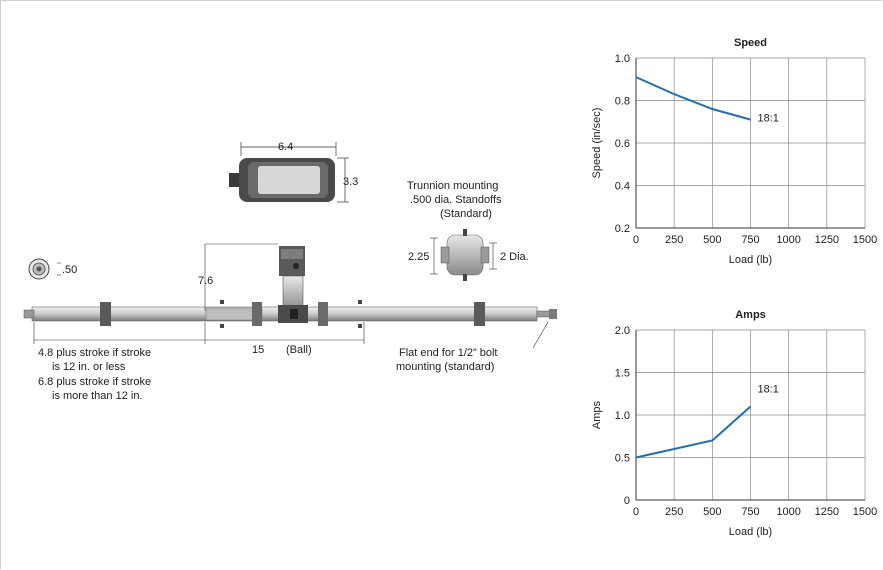 The height and width of the screenshot is (570, 883). I want to click on y-tick-label: 0, so click(627, 501).